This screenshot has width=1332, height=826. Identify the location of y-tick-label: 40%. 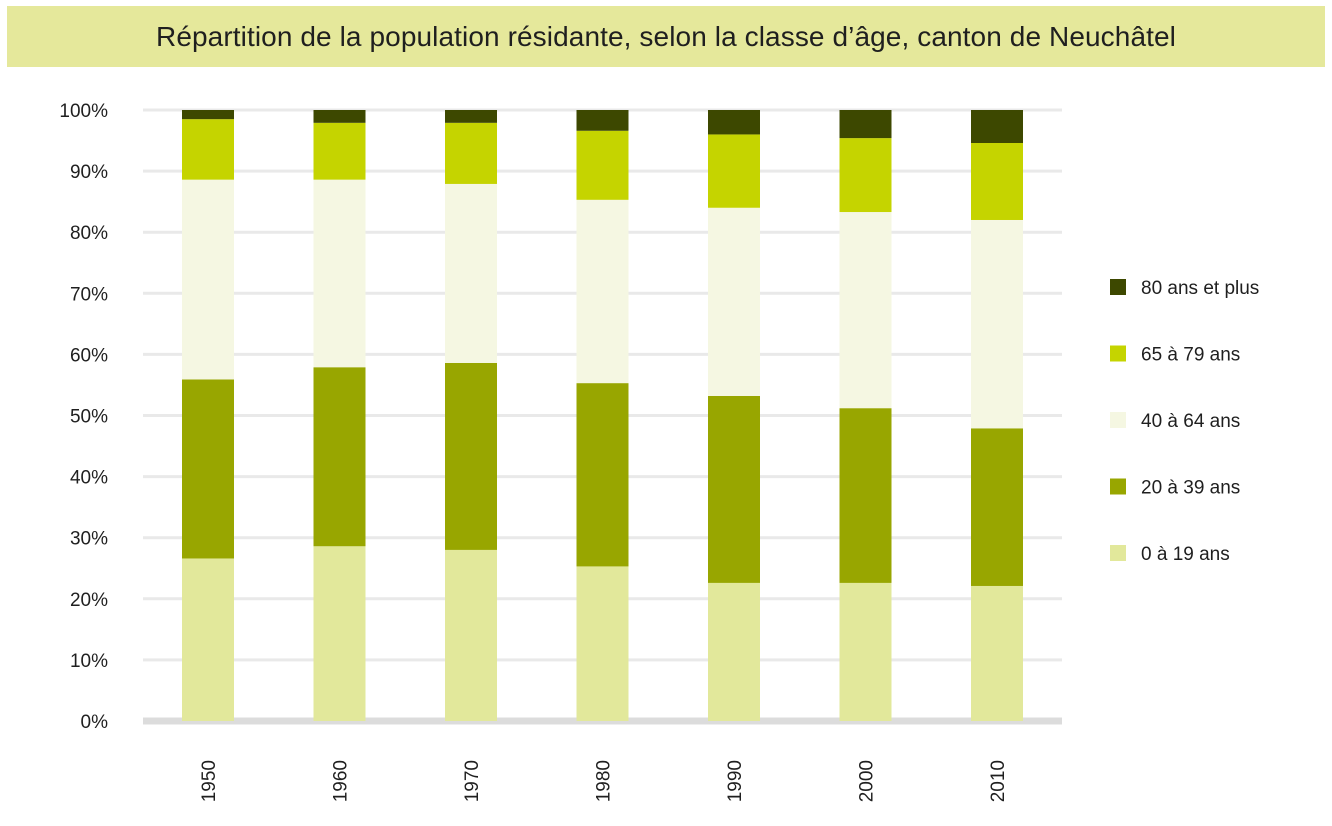
(89, 478).